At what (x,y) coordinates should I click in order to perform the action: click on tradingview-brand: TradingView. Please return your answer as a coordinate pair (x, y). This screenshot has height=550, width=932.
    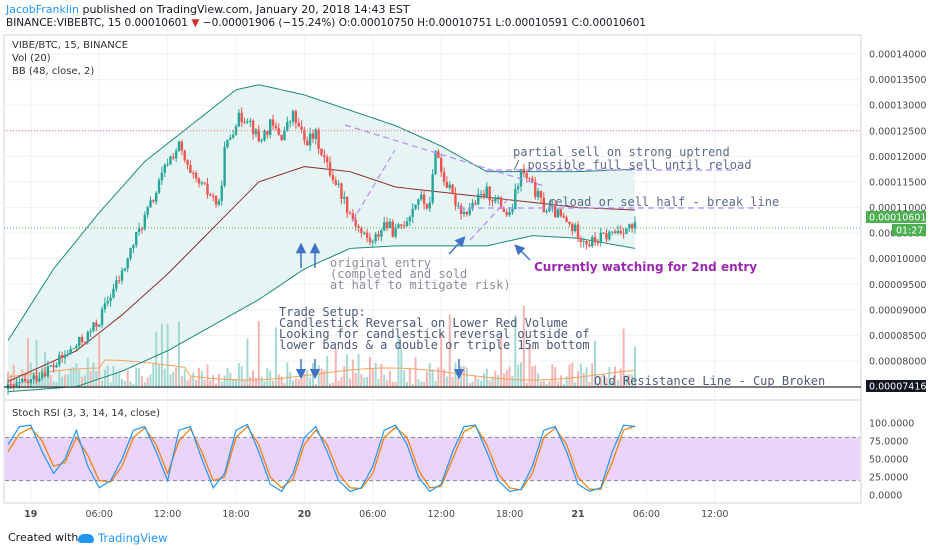
    Looking at the image, I should click on (133, 538).